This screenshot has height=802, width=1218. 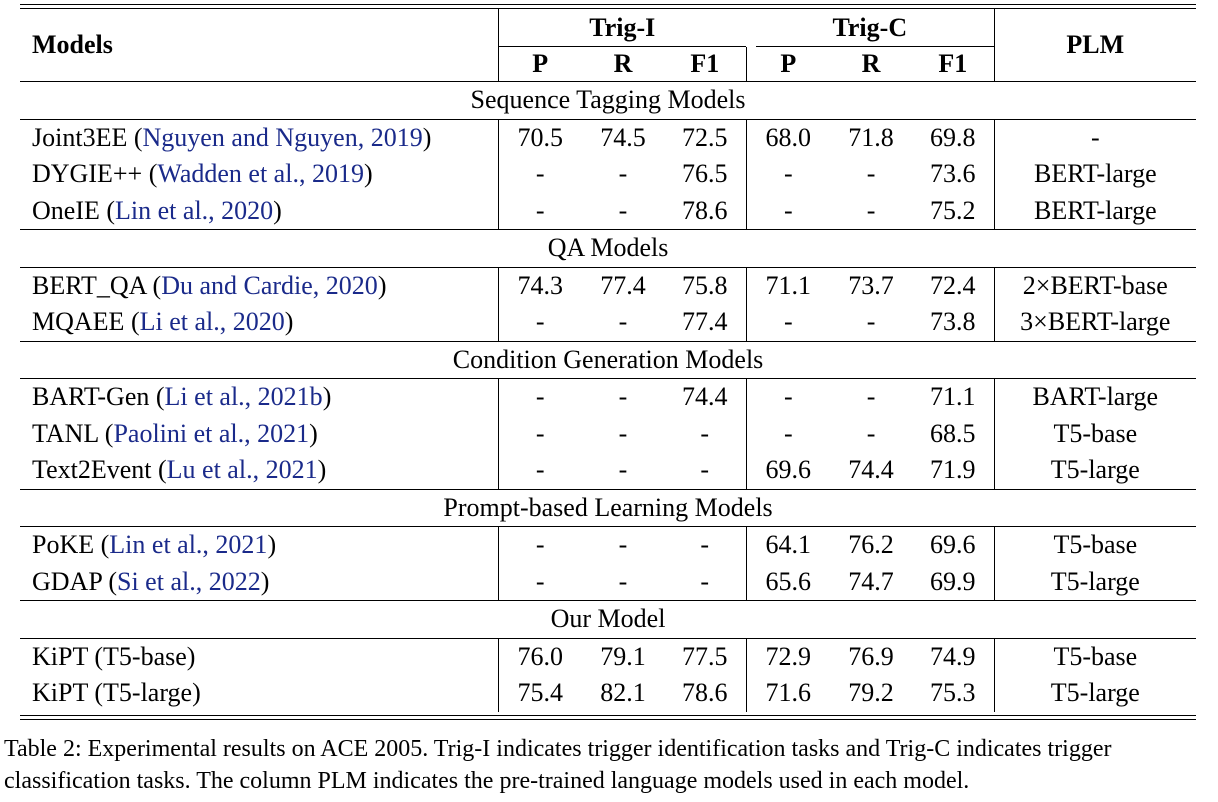 I want to click on top-rule, so click(x=608, y=4).